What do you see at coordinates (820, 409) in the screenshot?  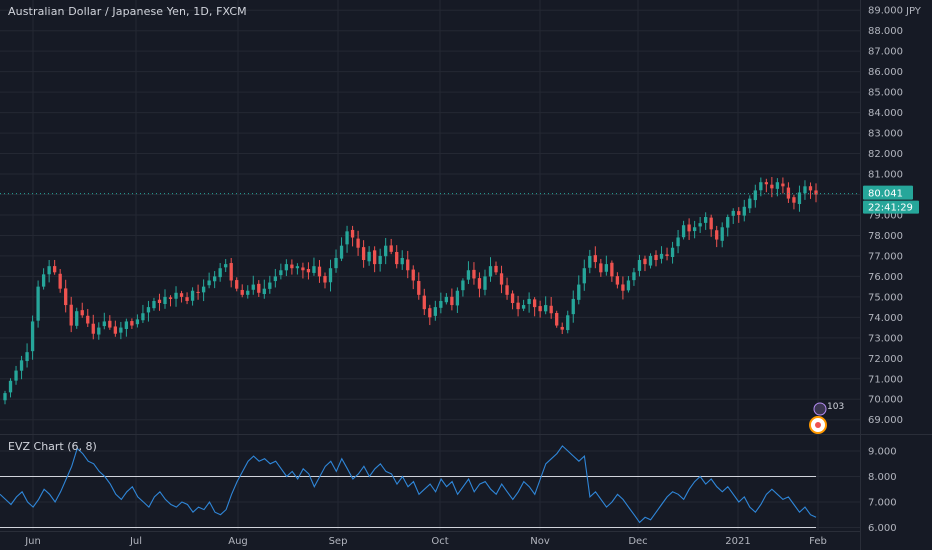 I see `avatar-icon` at bounding box center [820, 409].